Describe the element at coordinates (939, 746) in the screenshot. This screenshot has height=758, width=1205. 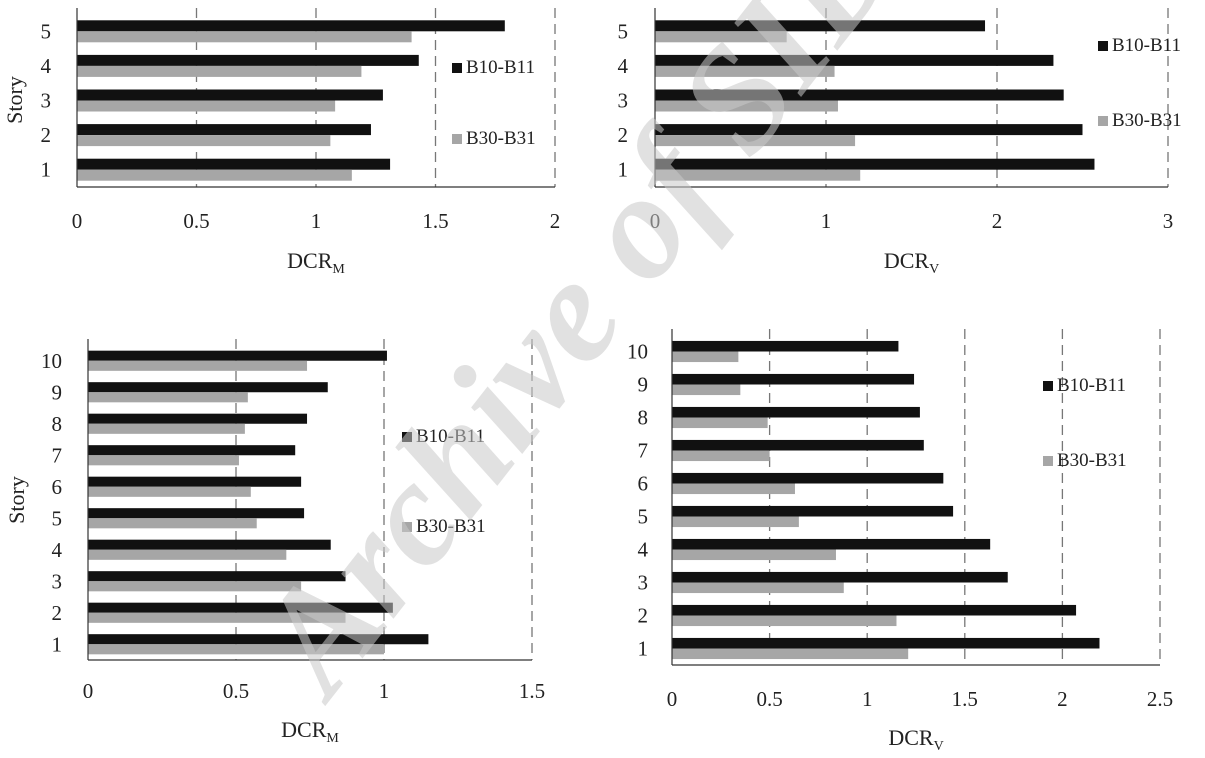
I see `x-axis-title-subscript: V` at that location.